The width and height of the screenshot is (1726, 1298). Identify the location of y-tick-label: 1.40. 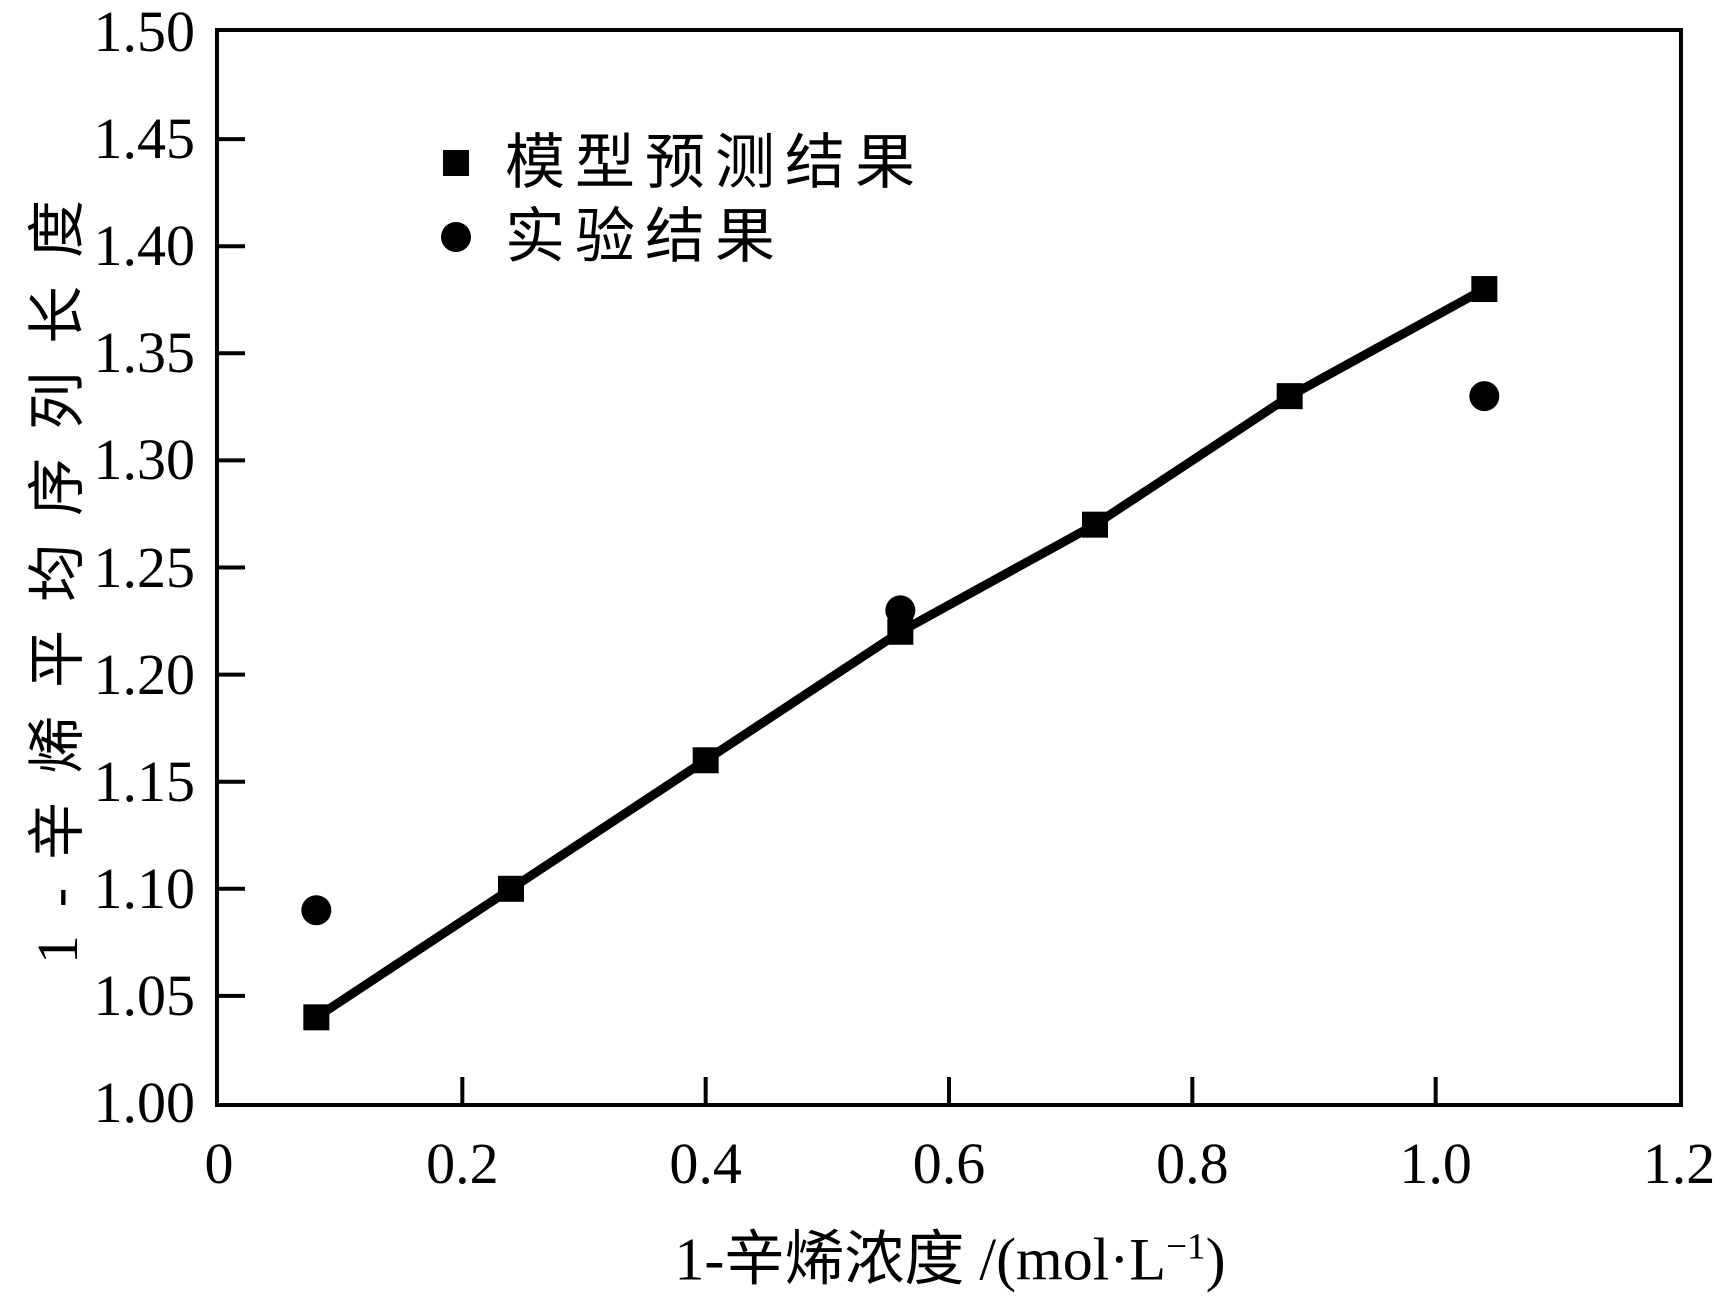
(144, 246).